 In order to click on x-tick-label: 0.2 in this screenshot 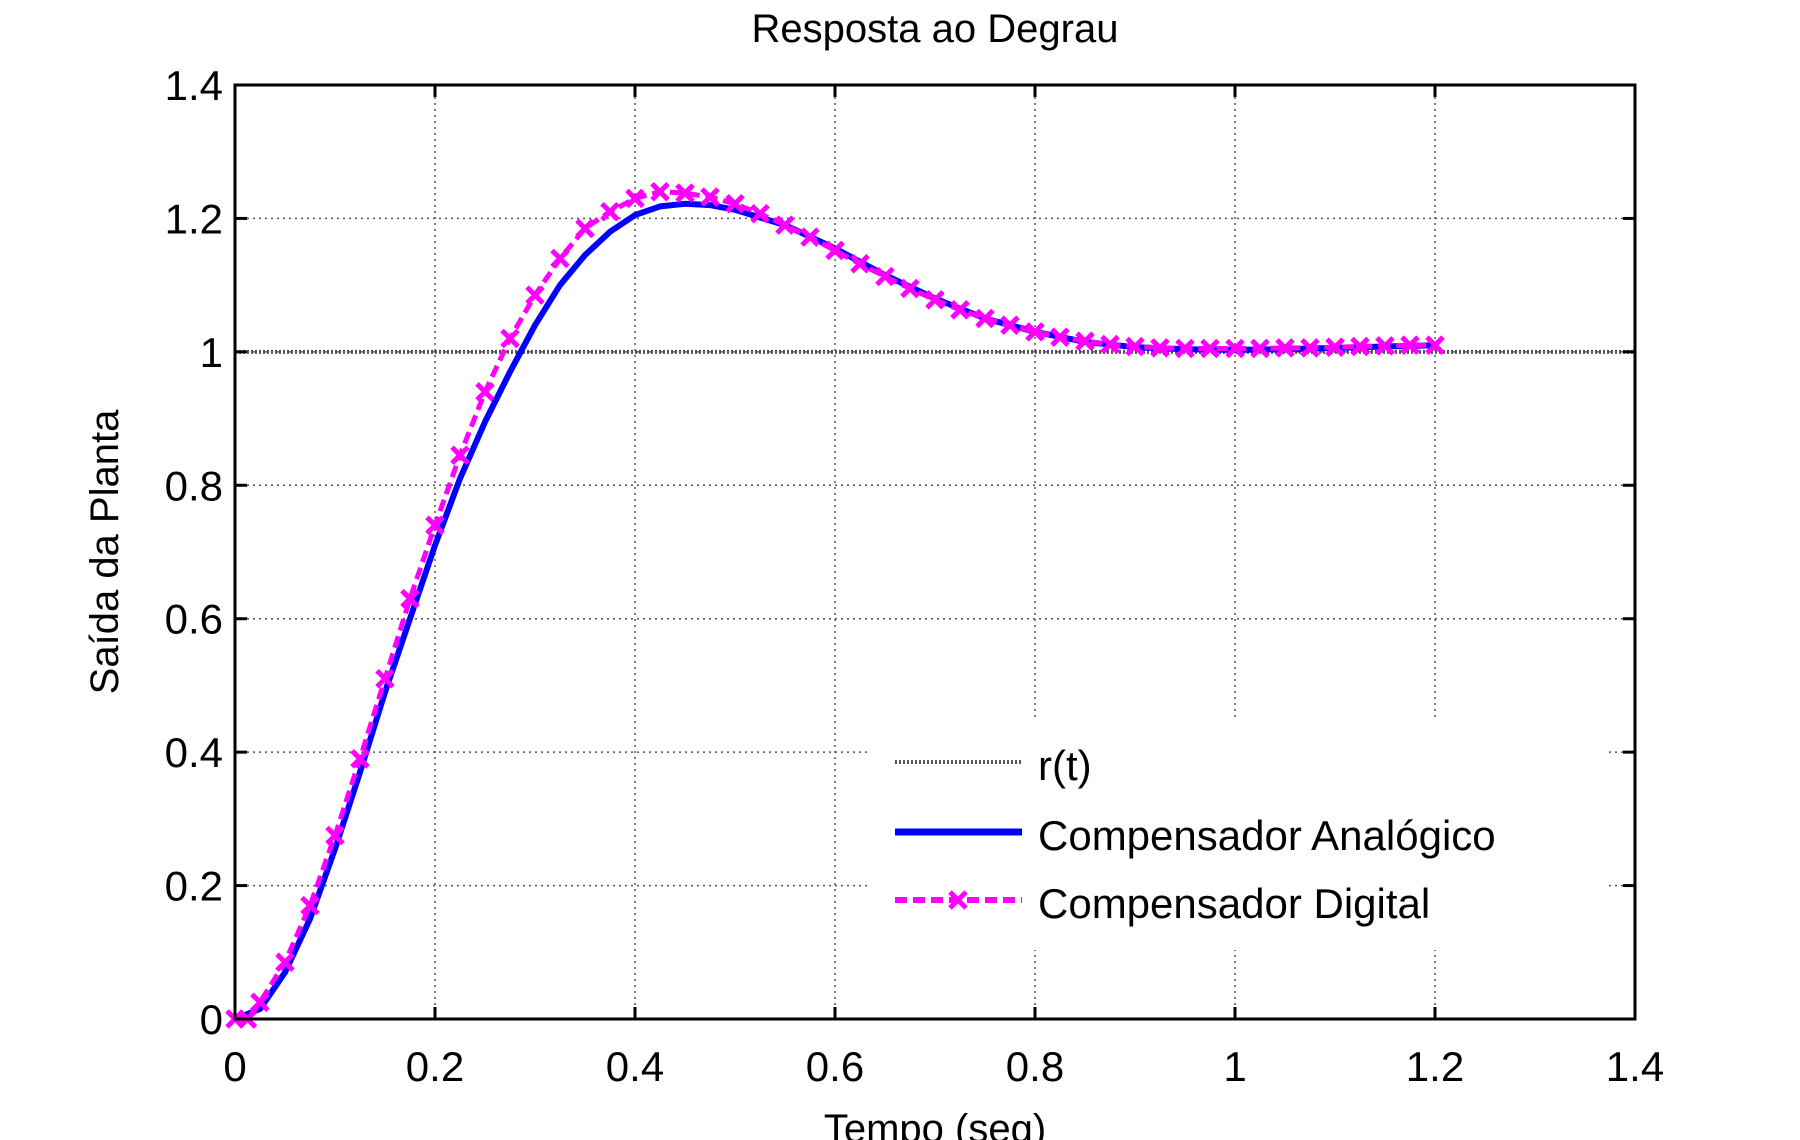, I will do `click(435, 1066)`.